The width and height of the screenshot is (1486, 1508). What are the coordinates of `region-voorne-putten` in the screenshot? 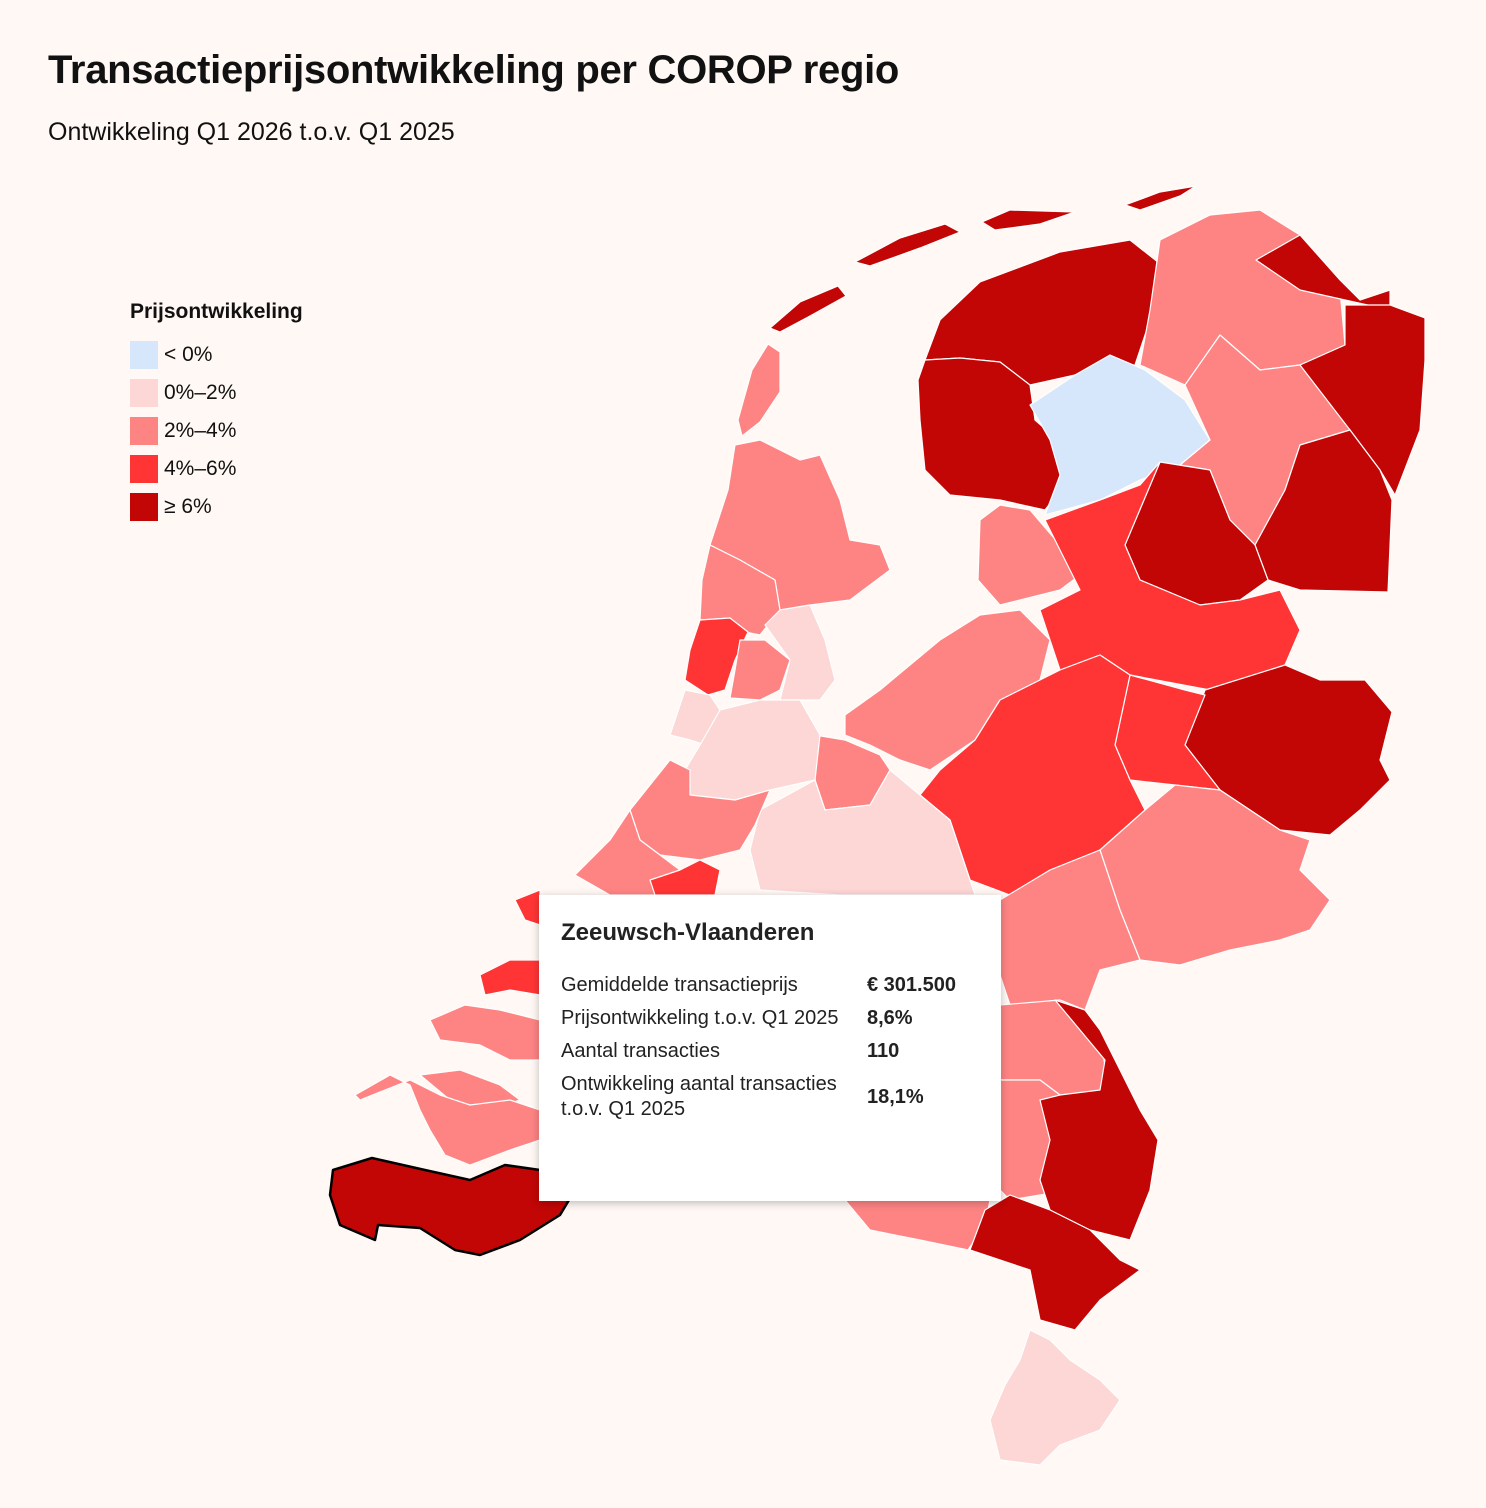 It's located at (527, 907).